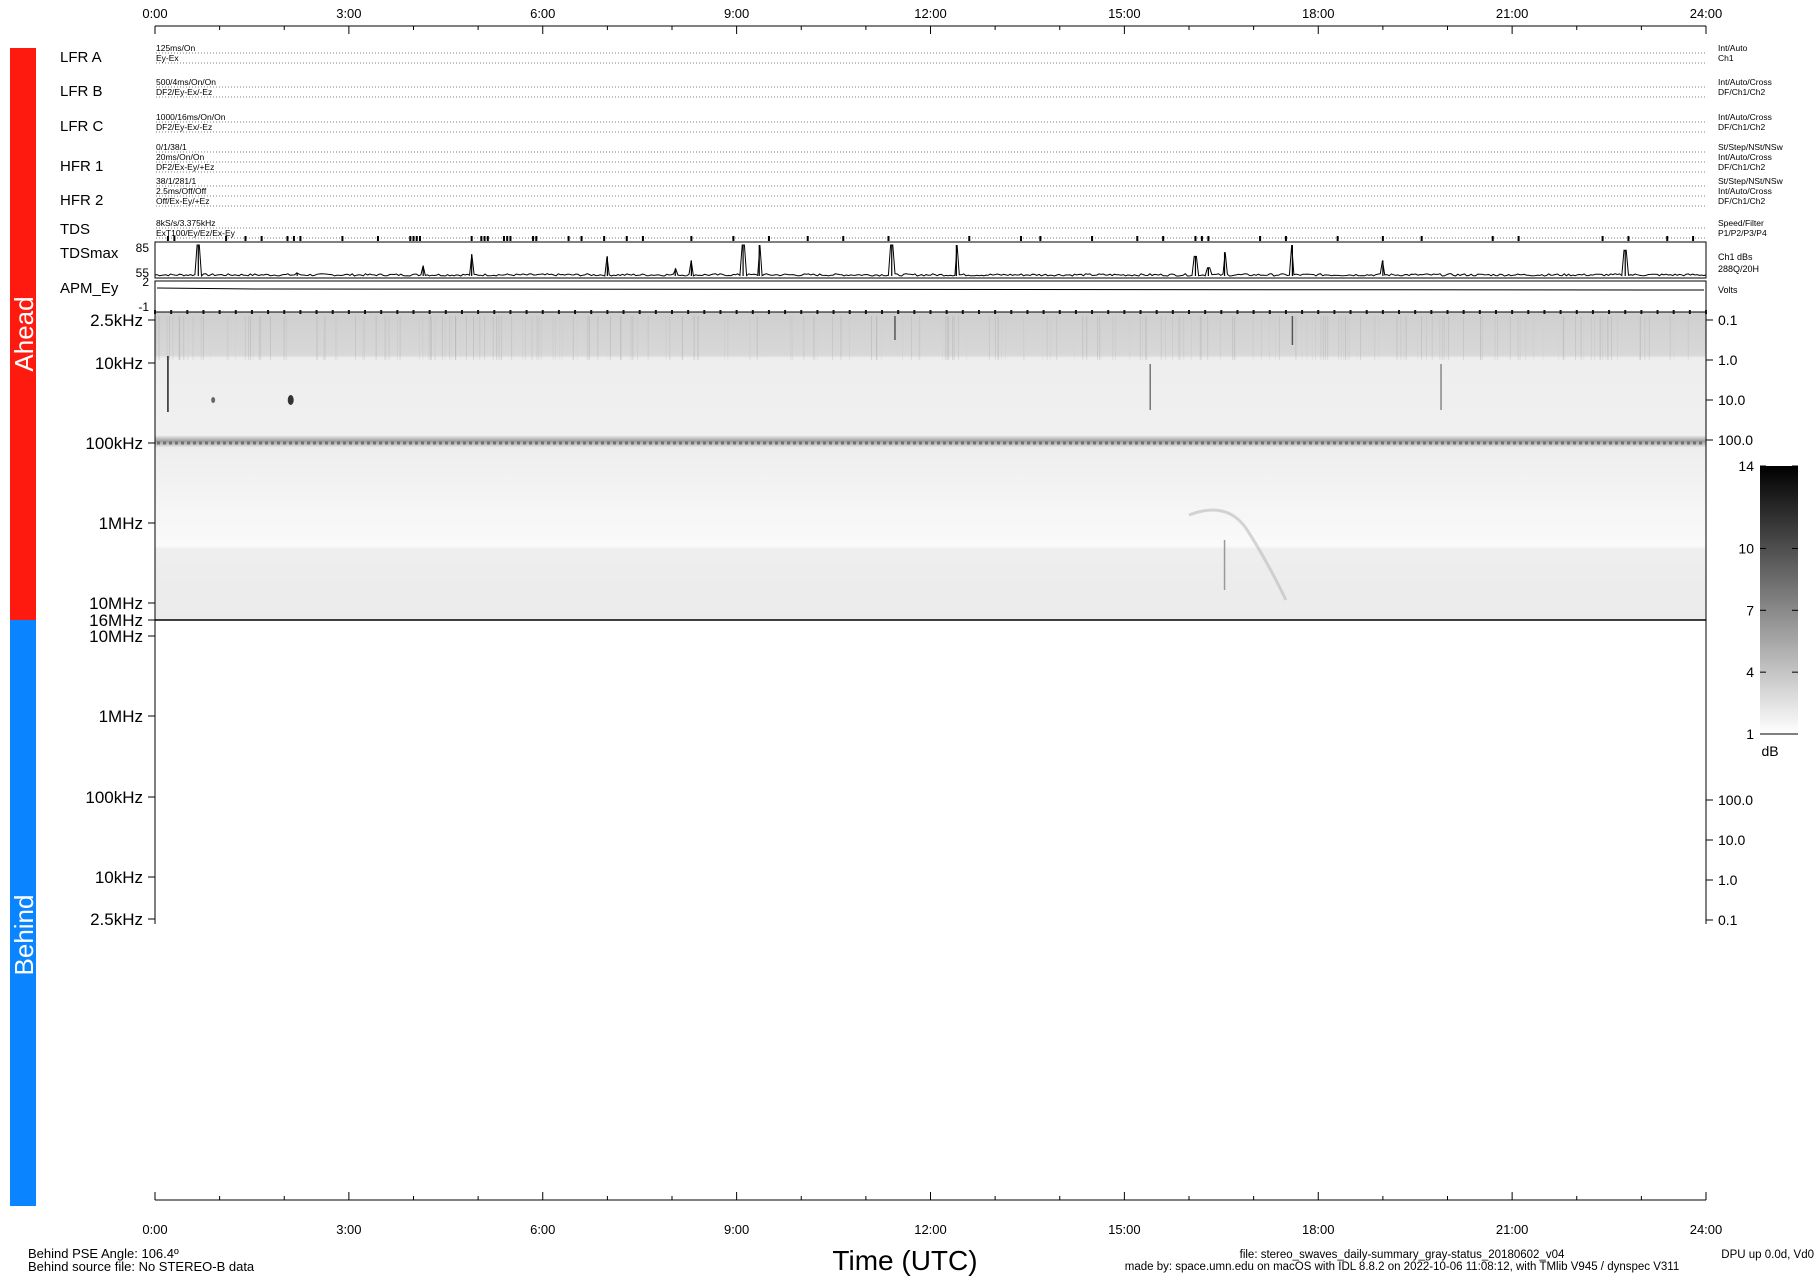 Image resolution: width=1816 pixels, height=1276 pixels. Describe the element at coordinates (176, 181) in the screenshot. I see `receiver-left-setting: 38/1/281/1` at that location.